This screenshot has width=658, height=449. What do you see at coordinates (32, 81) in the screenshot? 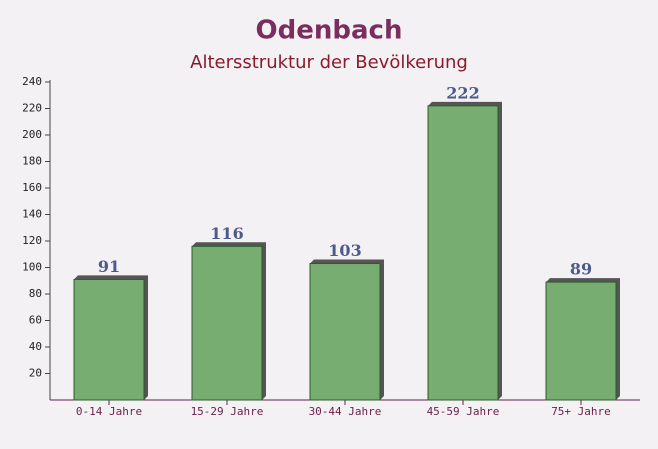
I see `y-tick-label: 240` at bounding box center [32, 81].